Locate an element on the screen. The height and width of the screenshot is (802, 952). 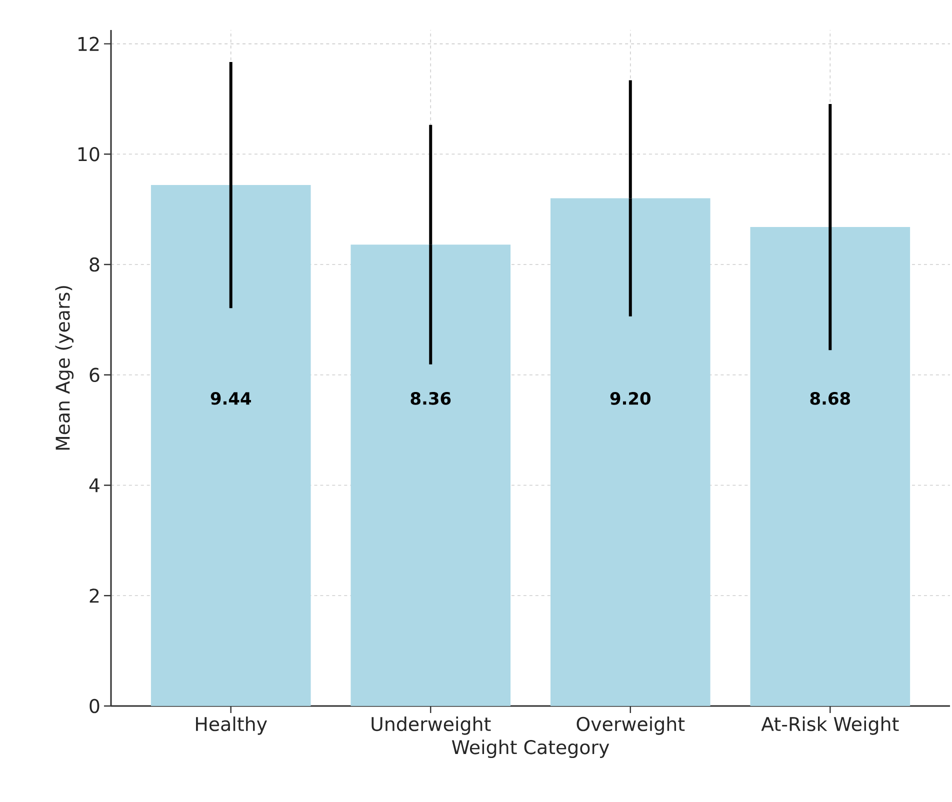
x-tick-label: At-Risk Weight is located at coordinates (830, 725).